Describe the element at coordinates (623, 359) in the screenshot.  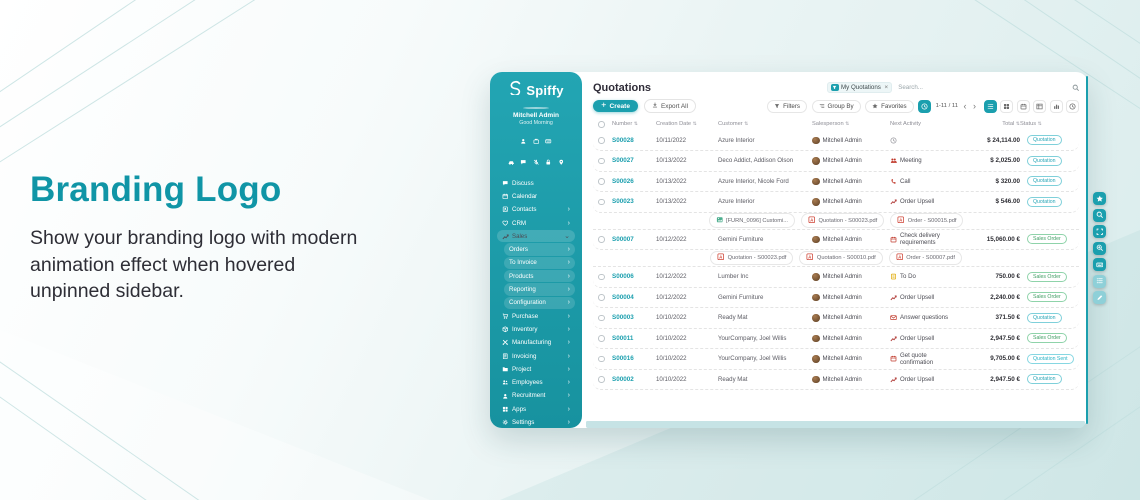
I see `quotation-number: S00016` at that location.